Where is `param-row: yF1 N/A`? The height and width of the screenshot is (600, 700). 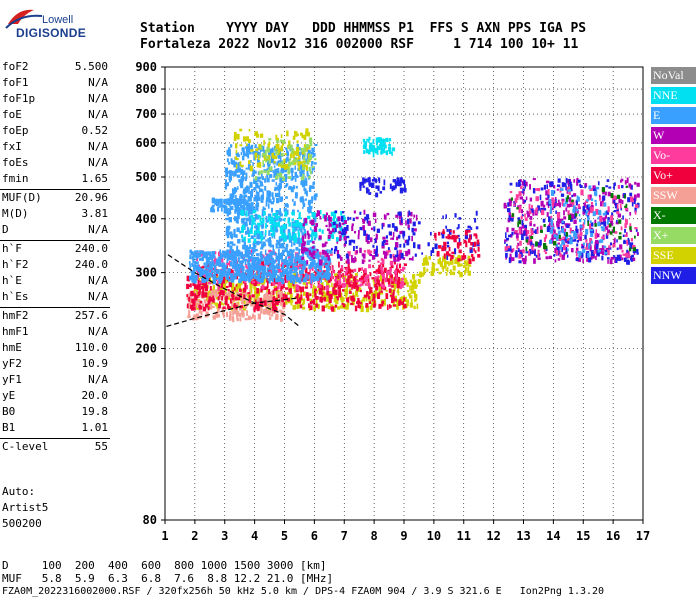
param-row: yF1 N/A is located at coordinates (55, 381).